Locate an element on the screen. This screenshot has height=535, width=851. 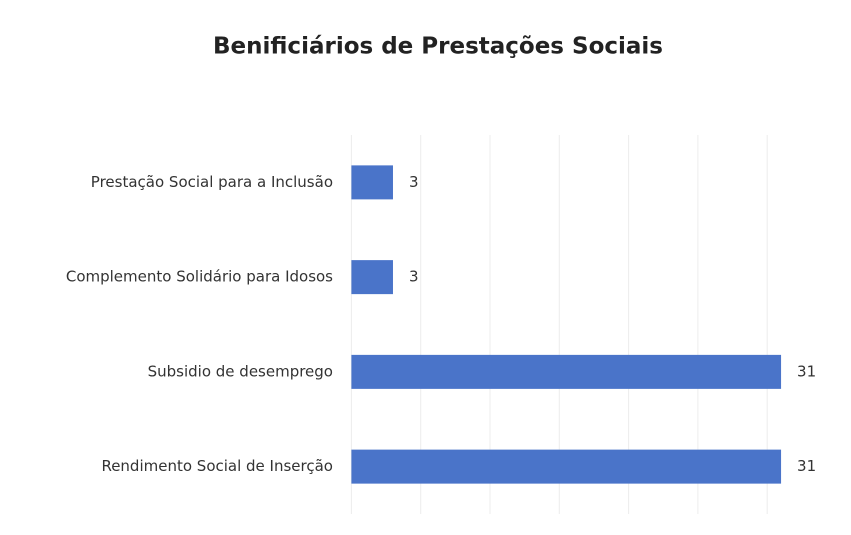
y-tick-label: Rendimento Social de Inserção is located at coordinates (217, 466).